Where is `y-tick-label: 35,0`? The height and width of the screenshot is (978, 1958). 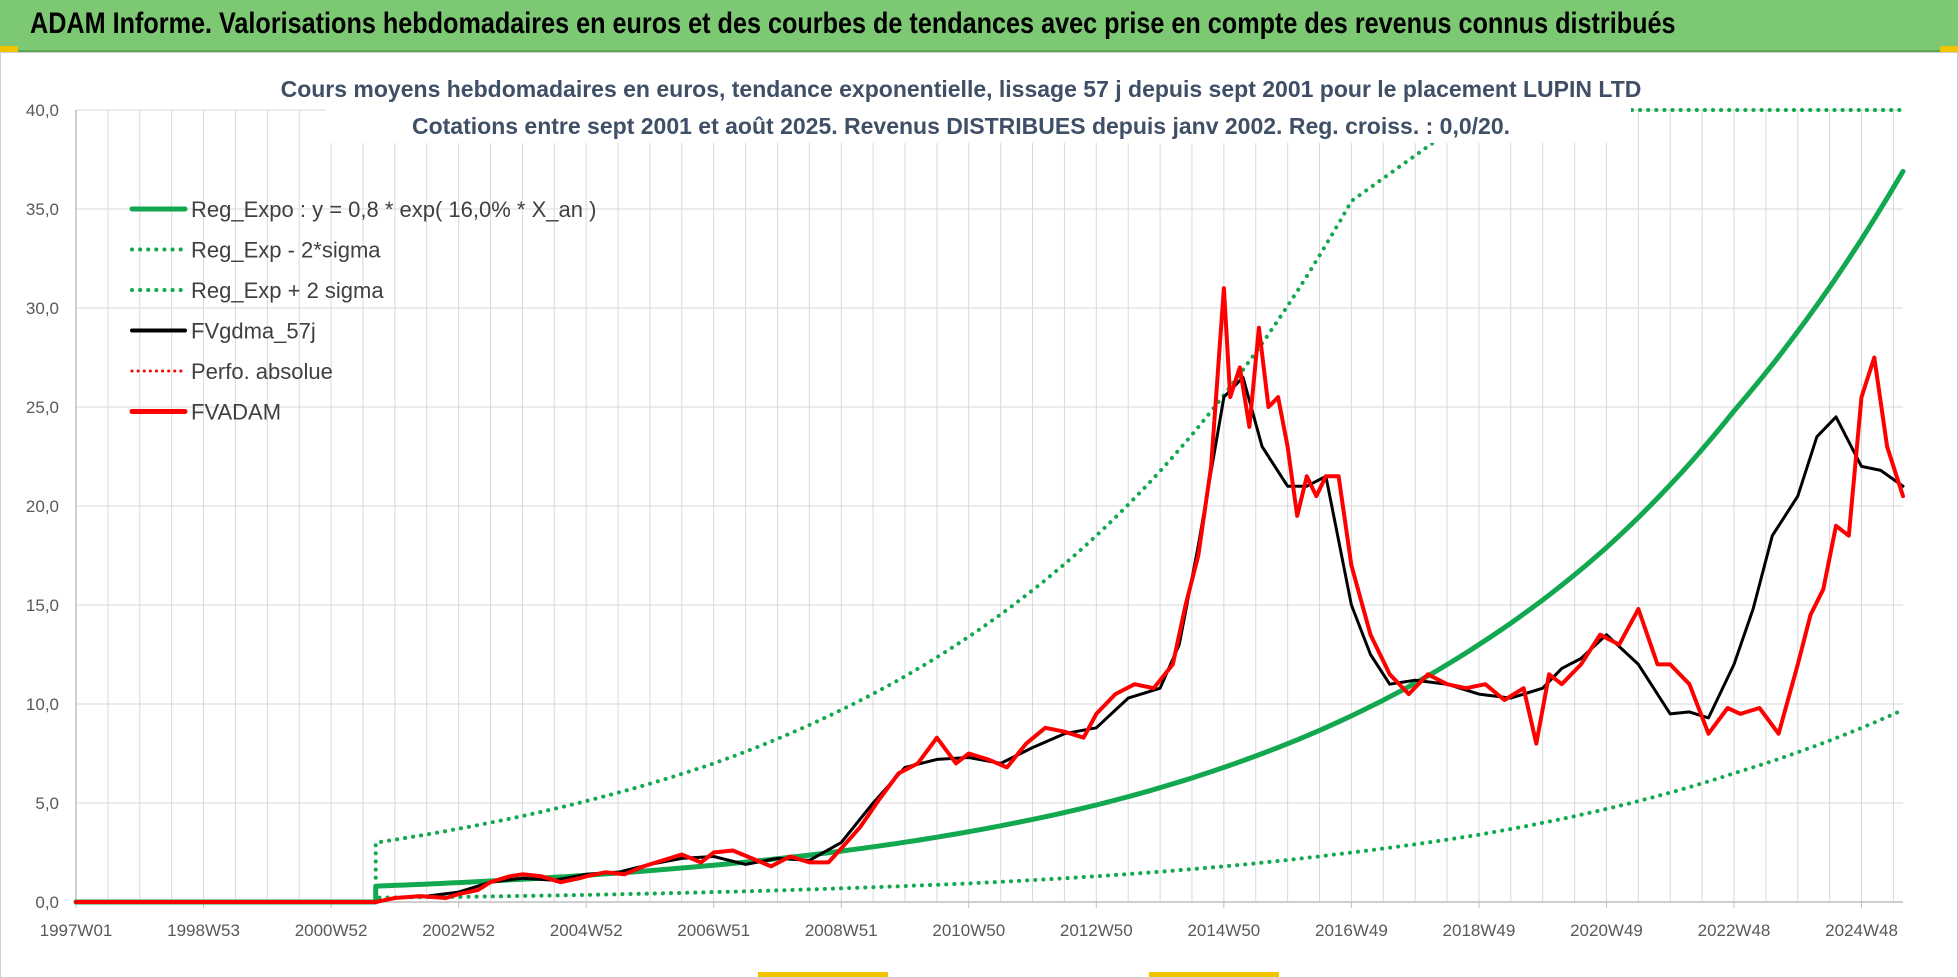 y-tick-label: 35,0 is located at coordinates (42, 209).